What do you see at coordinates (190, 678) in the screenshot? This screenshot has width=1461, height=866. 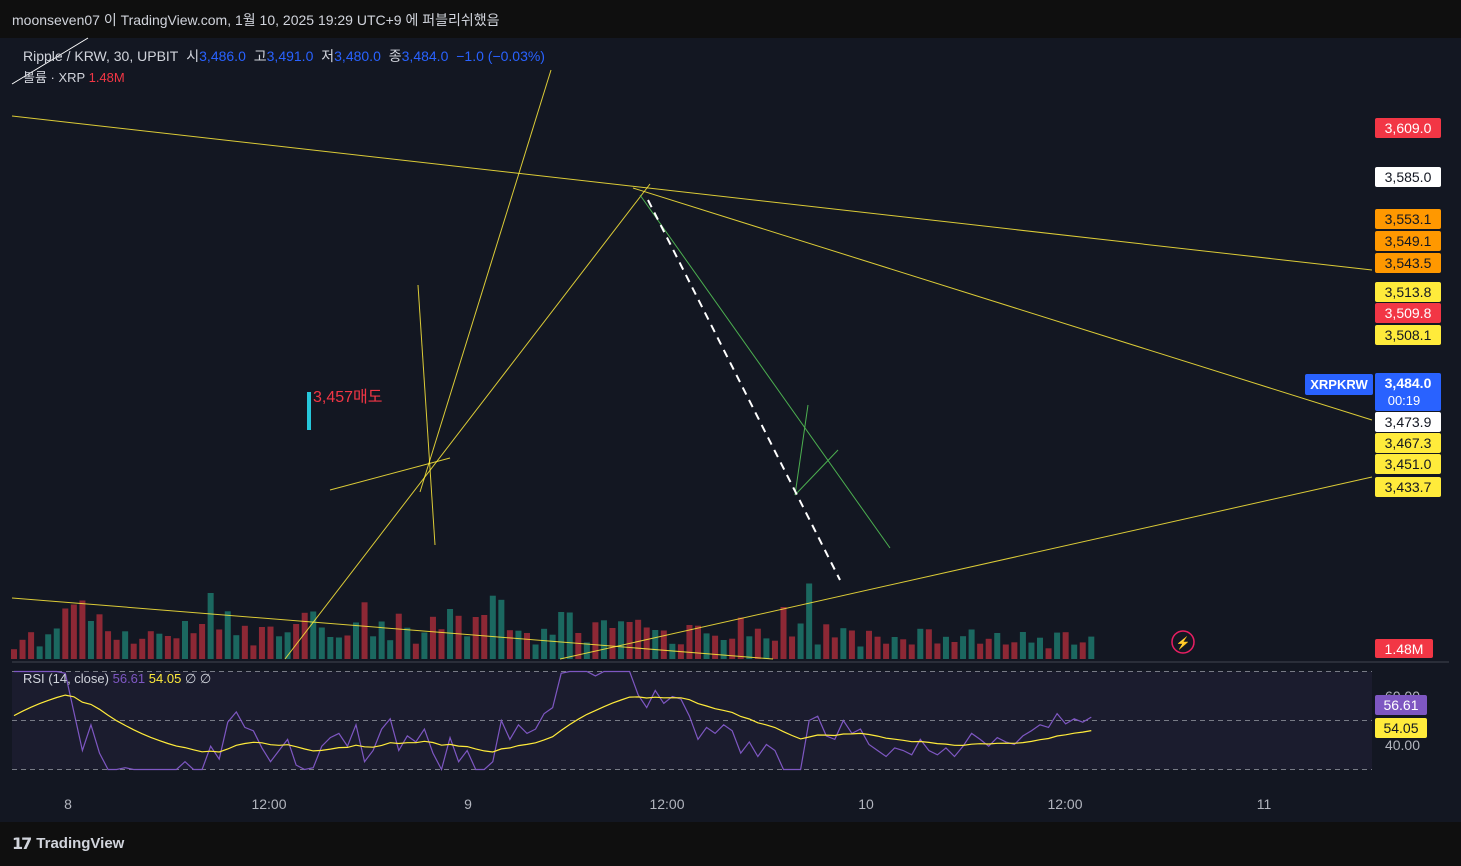 I see `rsi-empty-1: ∅` at bounding box center [190, 678].